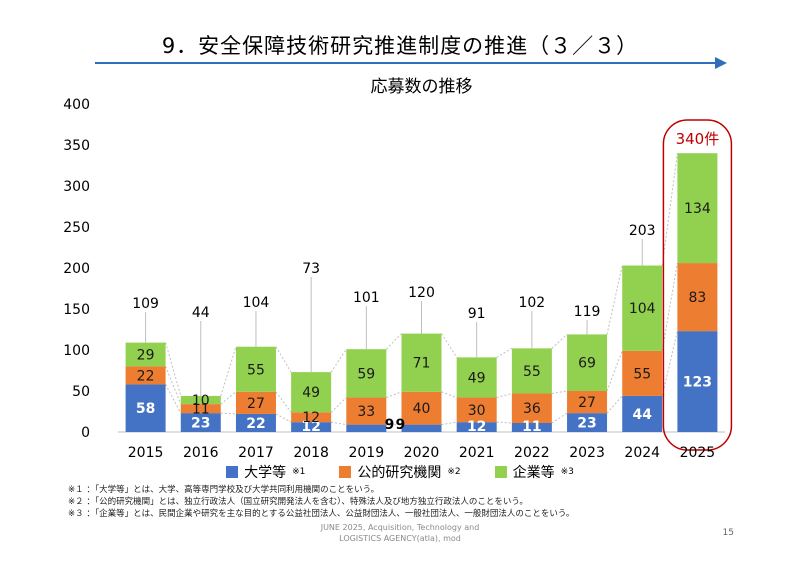 This screenshot has width=800, height=566. What do you see at coordinates (81, 392) in the screenshot?
I see `y-tick-label: 50` at bounding box center [81, 392].